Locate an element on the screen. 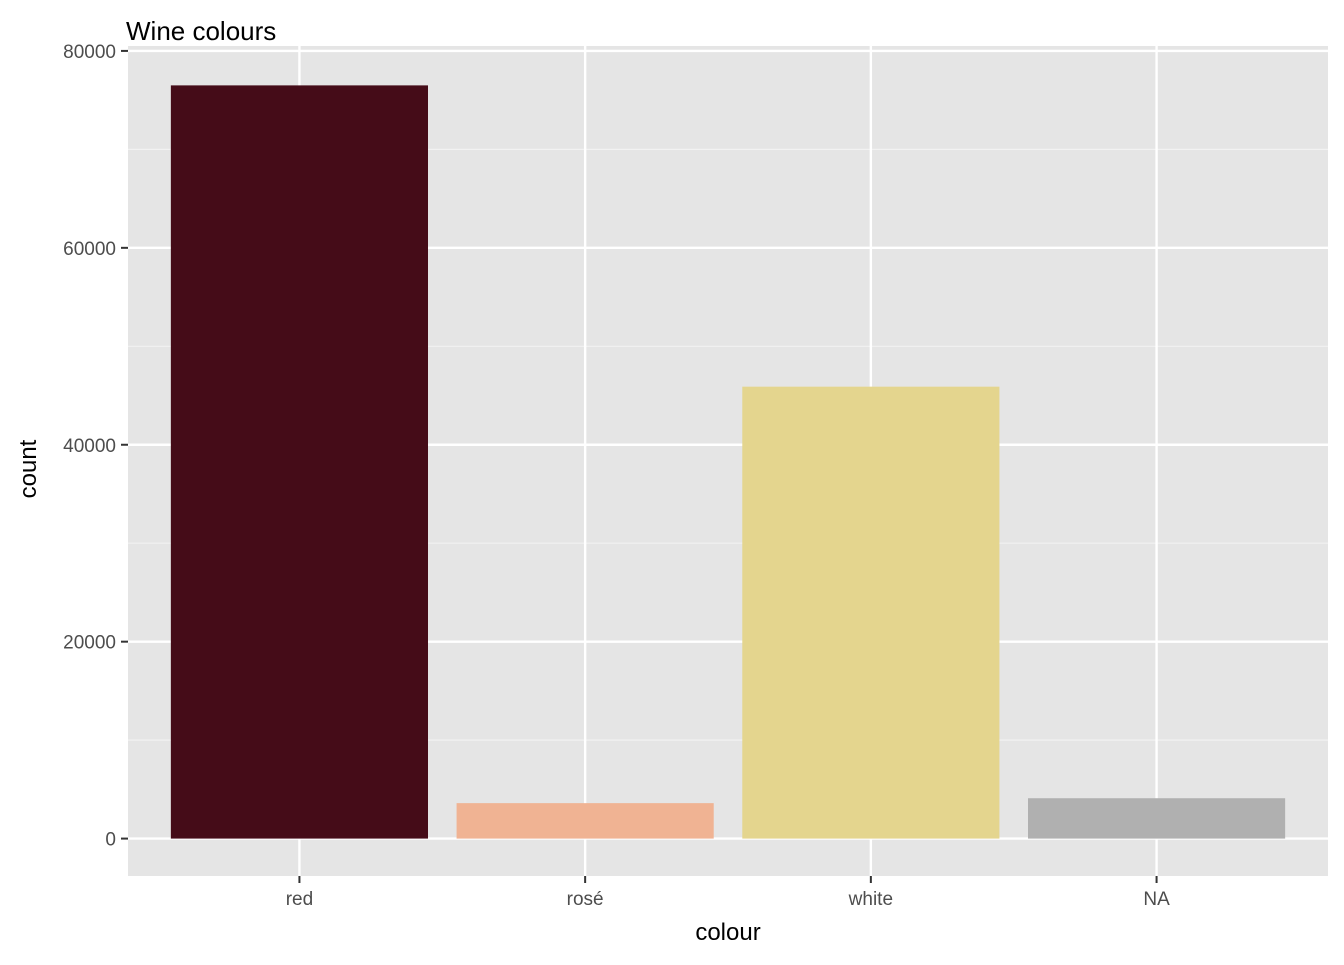 The height and width of the screenshot is (965, 1344). y-tick-label: 0 is located at coordinates (110, 840).